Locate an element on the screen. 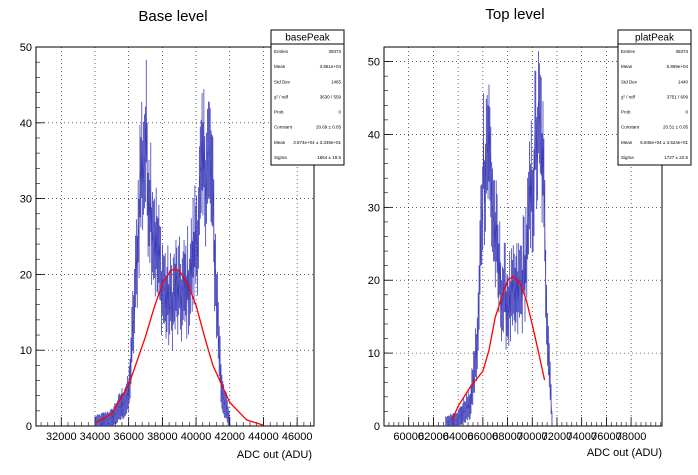  x-tick-label: 34000 is located at coordinates (95, 437).